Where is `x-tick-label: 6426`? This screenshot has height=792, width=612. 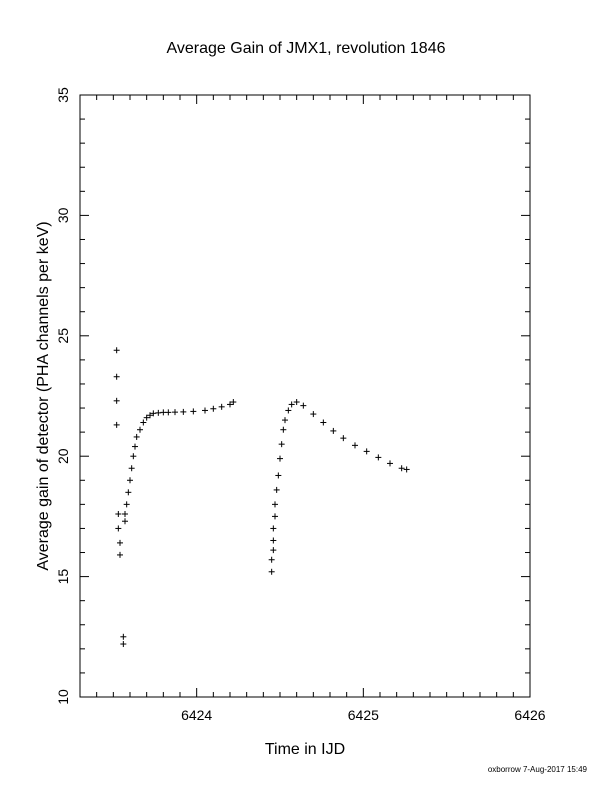 x-tick-label: 6426 is located at coordinates (529, 715).